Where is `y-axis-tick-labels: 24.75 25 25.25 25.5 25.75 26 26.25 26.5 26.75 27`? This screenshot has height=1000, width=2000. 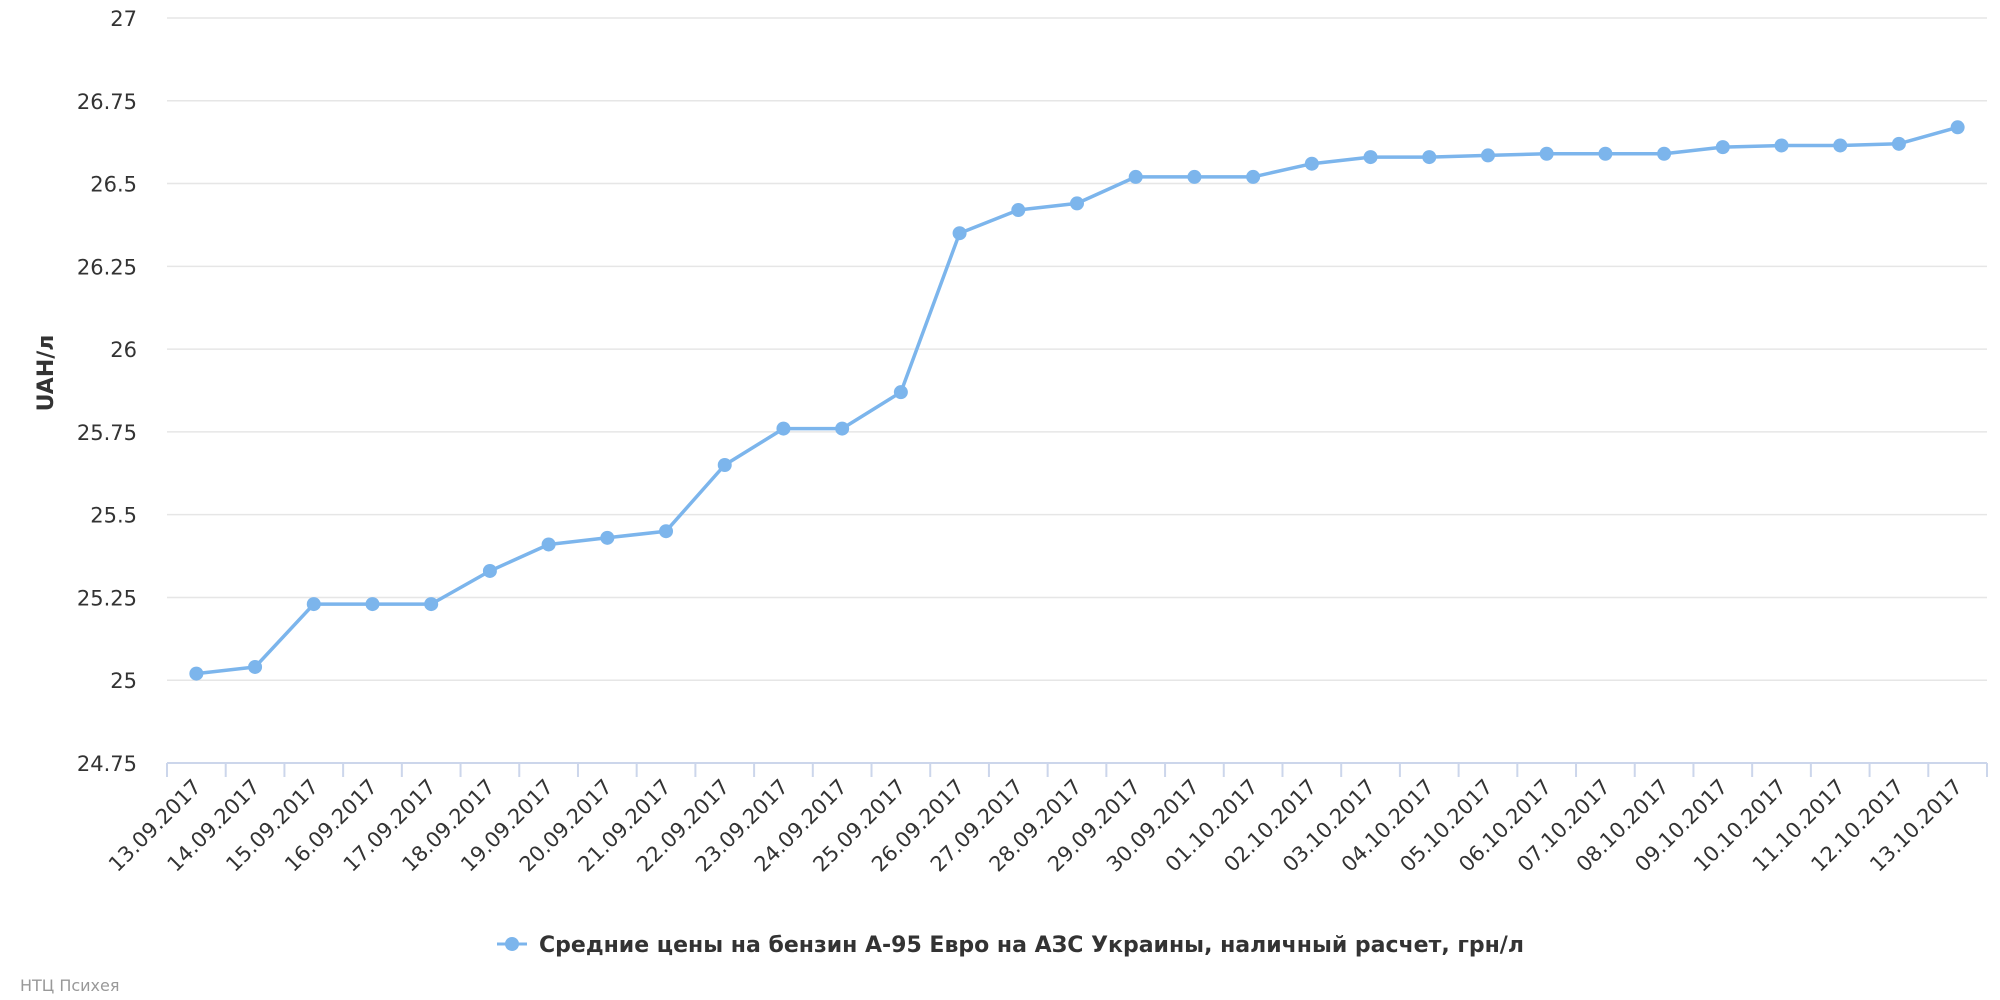
y-axis-tick-labels: 24.75 25 25.25 25.5 25.75 26 26.25 26.5 26.75 27 is located at coordinates (107, 391).